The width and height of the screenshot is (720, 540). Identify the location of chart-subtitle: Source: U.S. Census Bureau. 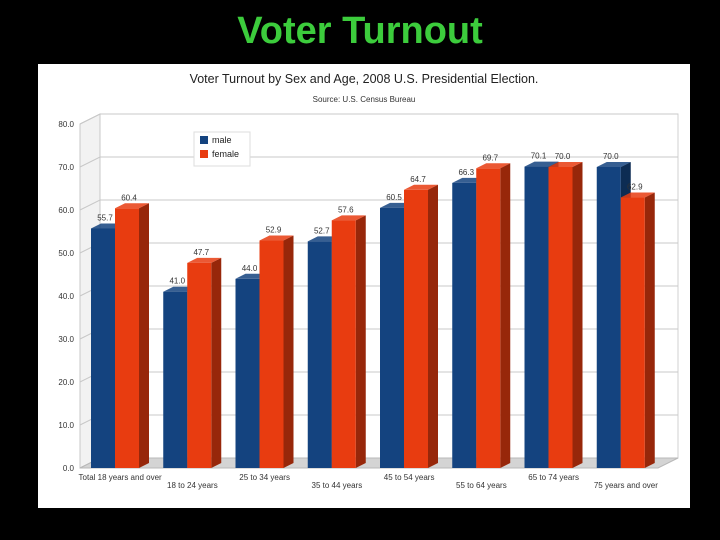
(364, 99).